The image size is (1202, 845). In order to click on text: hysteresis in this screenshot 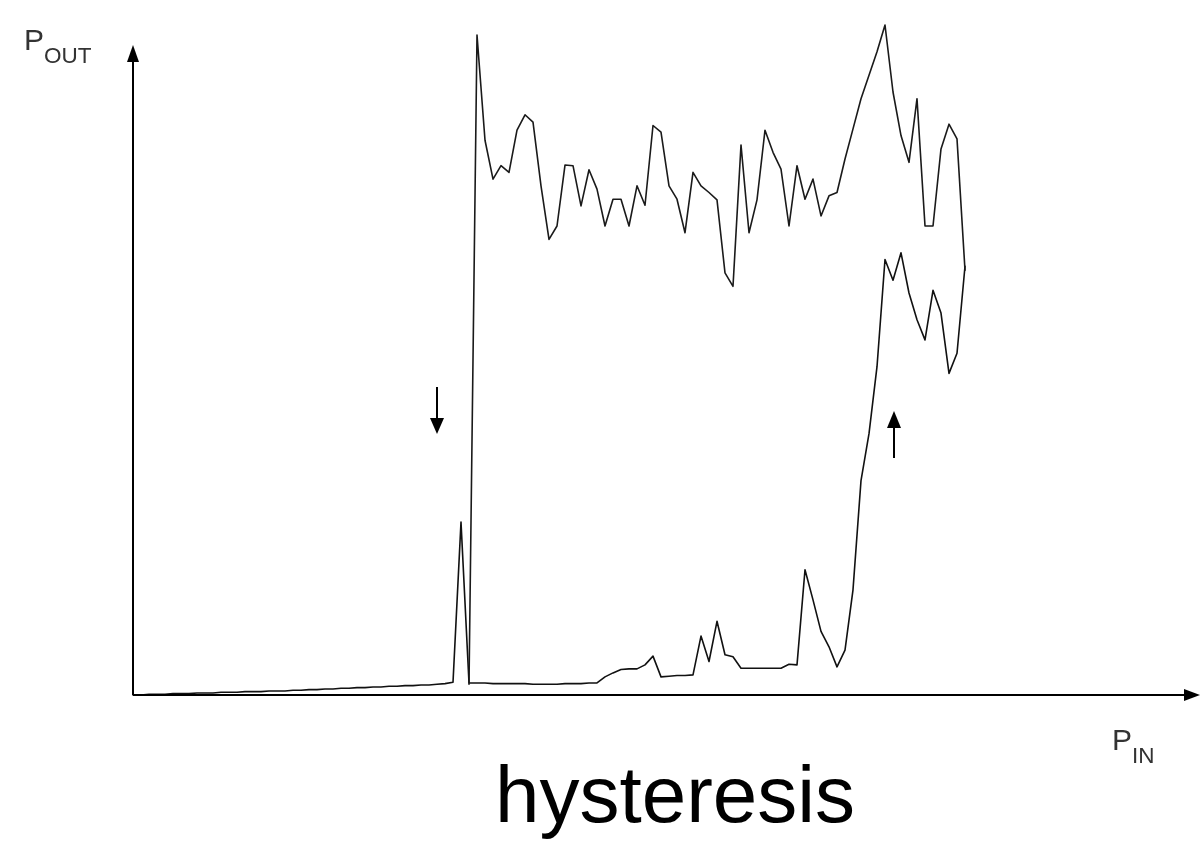, I will do `click(675, 794)`.